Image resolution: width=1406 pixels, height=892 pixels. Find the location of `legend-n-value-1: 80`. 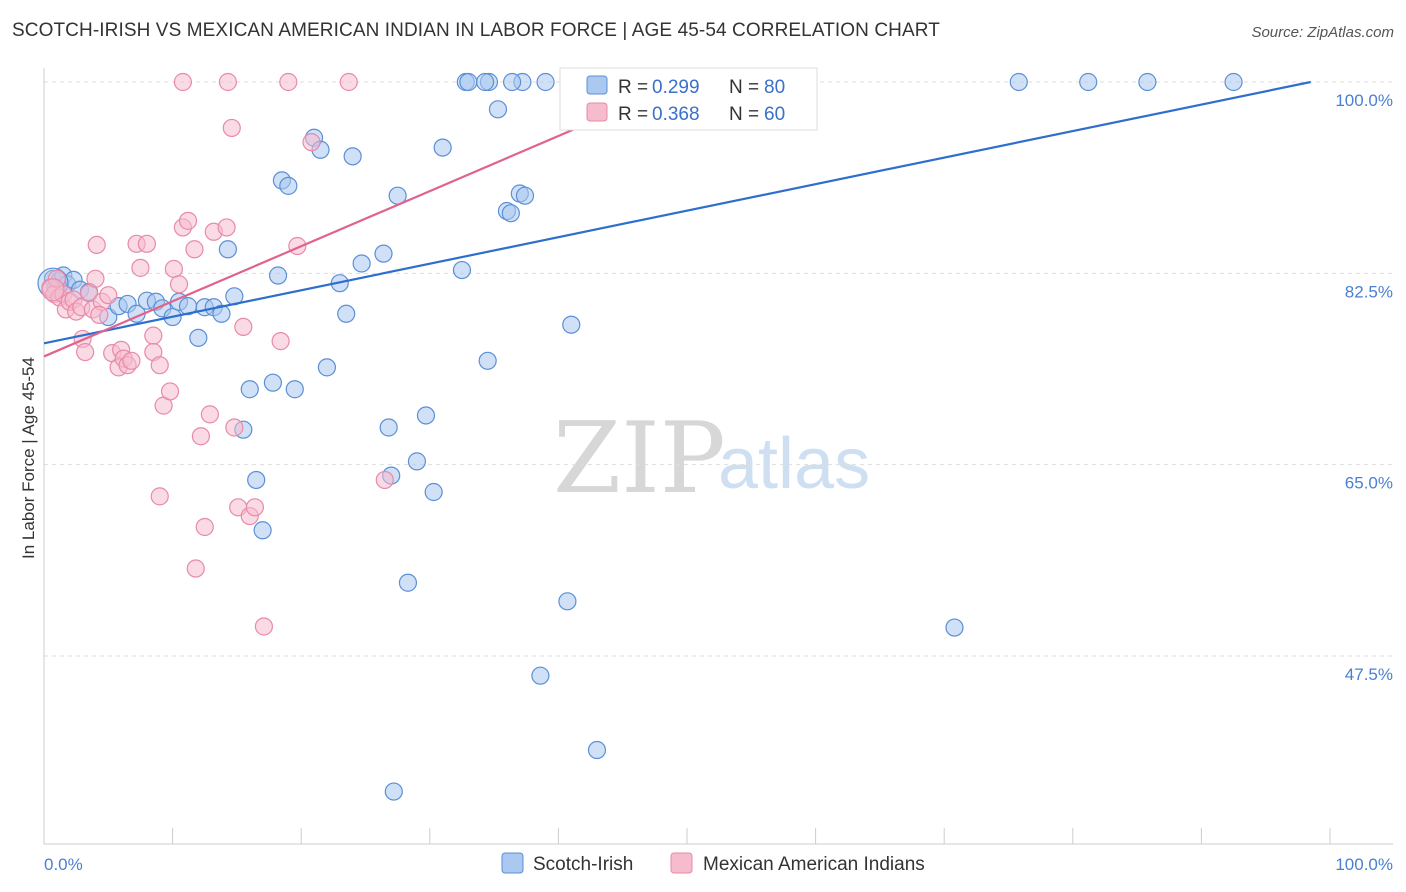

legend-n-value-1: 80 is located at coordinates (774, 87).